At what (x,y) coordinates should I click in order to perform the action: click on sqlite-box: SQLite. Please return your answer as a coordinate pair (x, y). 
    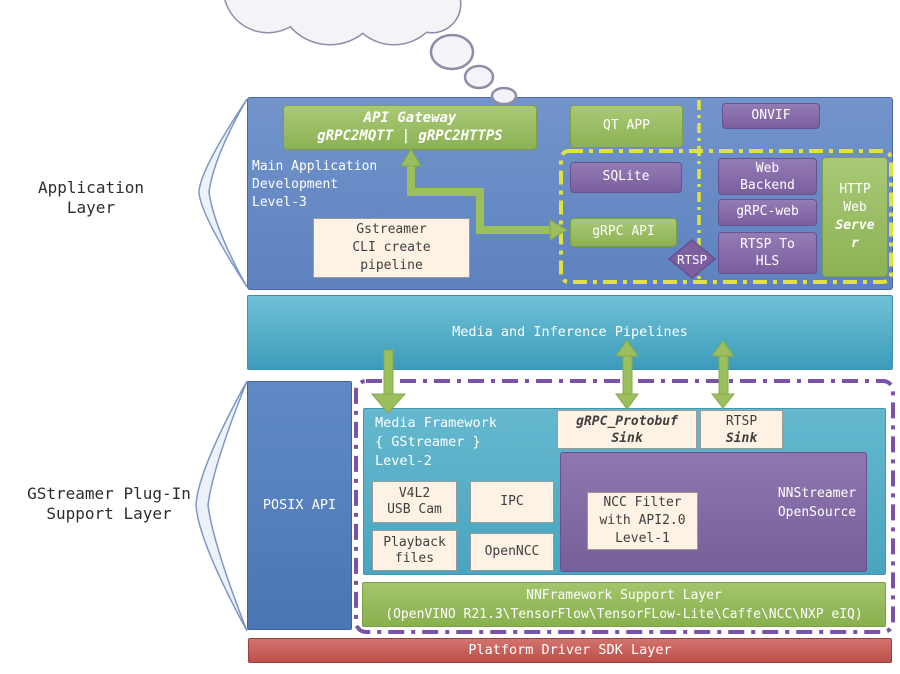
    Looking at the image, I should click on (626, 177).